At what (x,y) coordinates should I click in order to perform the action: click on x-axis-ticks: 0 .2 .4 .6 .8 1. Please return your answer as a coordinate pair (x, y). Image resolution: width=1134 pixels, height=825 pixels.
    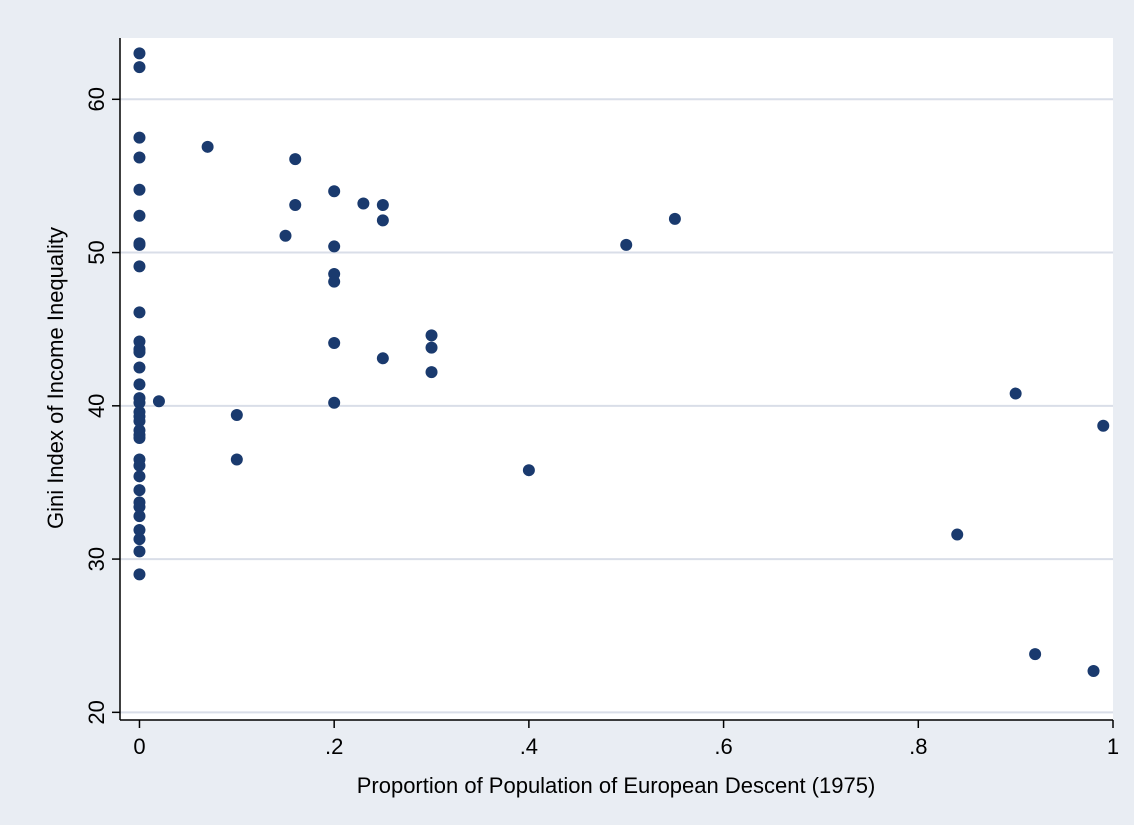
    Looking at the image, I should click on (626, 739).